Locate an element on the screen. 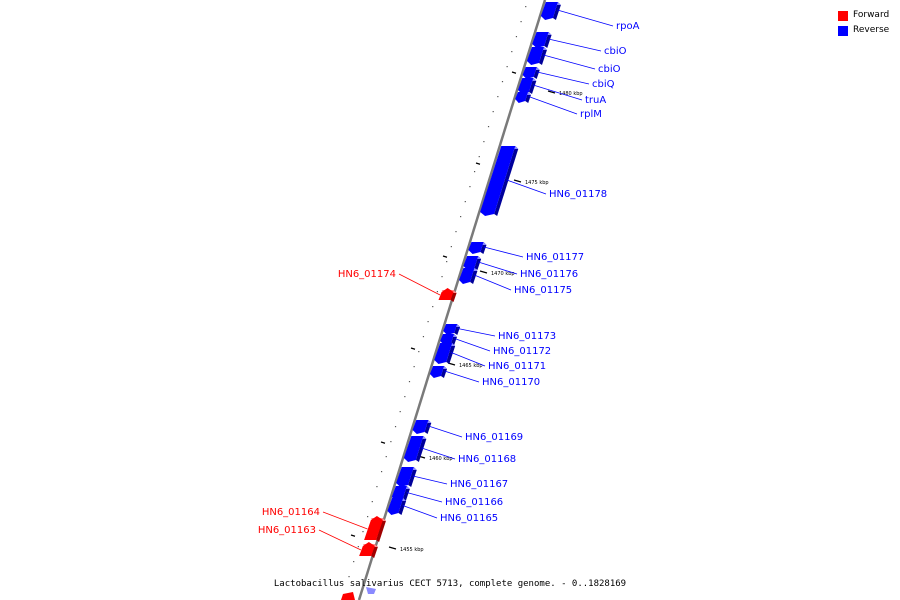  legend-reverse-label: Reverse is located at coordinates (871, 30).